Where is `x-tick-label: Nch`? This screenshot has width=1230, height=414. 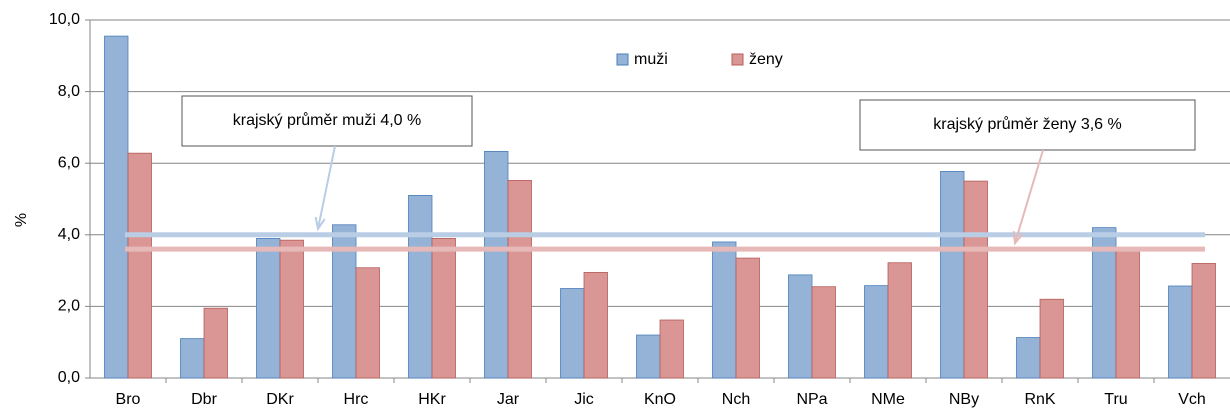 x-tick-label: Nch is located at coordinates (736, 399).